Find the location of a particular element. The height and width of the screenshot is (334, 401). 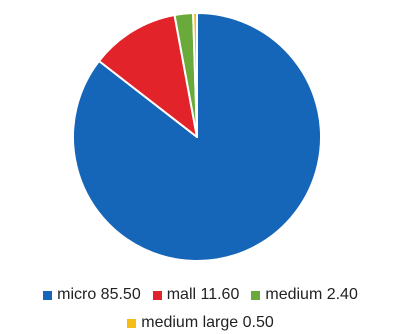

legend-swatch-micro is located at coordinates (48, 295).